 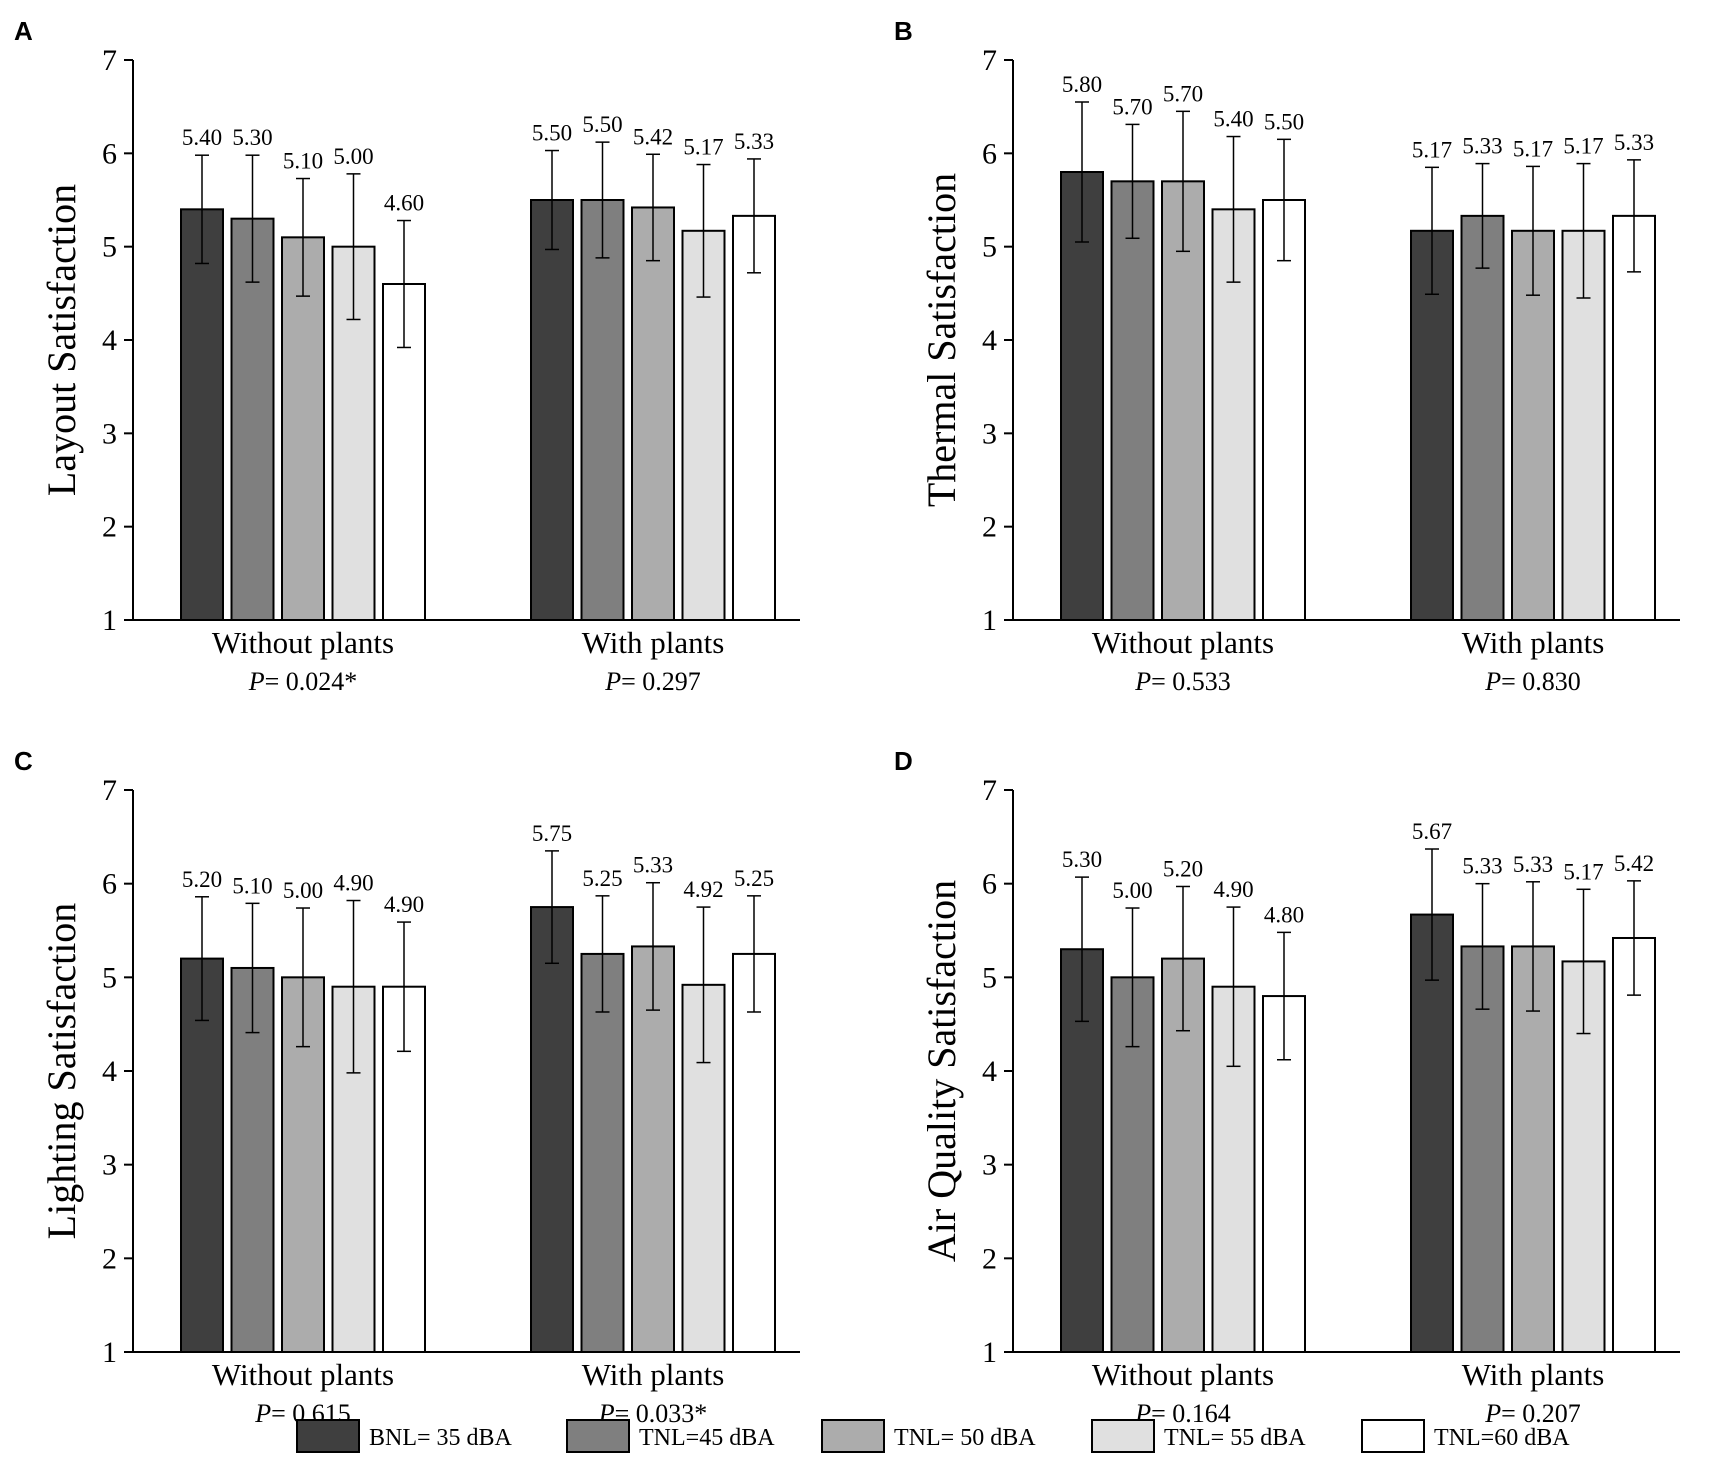 I want to click on legend-label: BNL= 35 dBA, so click(x=441, y=1438).